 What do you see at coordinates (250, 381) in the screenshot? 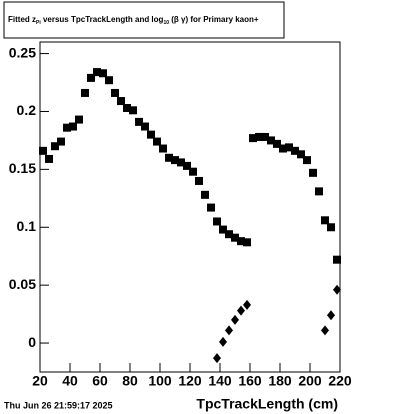
I see `x-tick-label: 160` at bounding box center [250, 381].